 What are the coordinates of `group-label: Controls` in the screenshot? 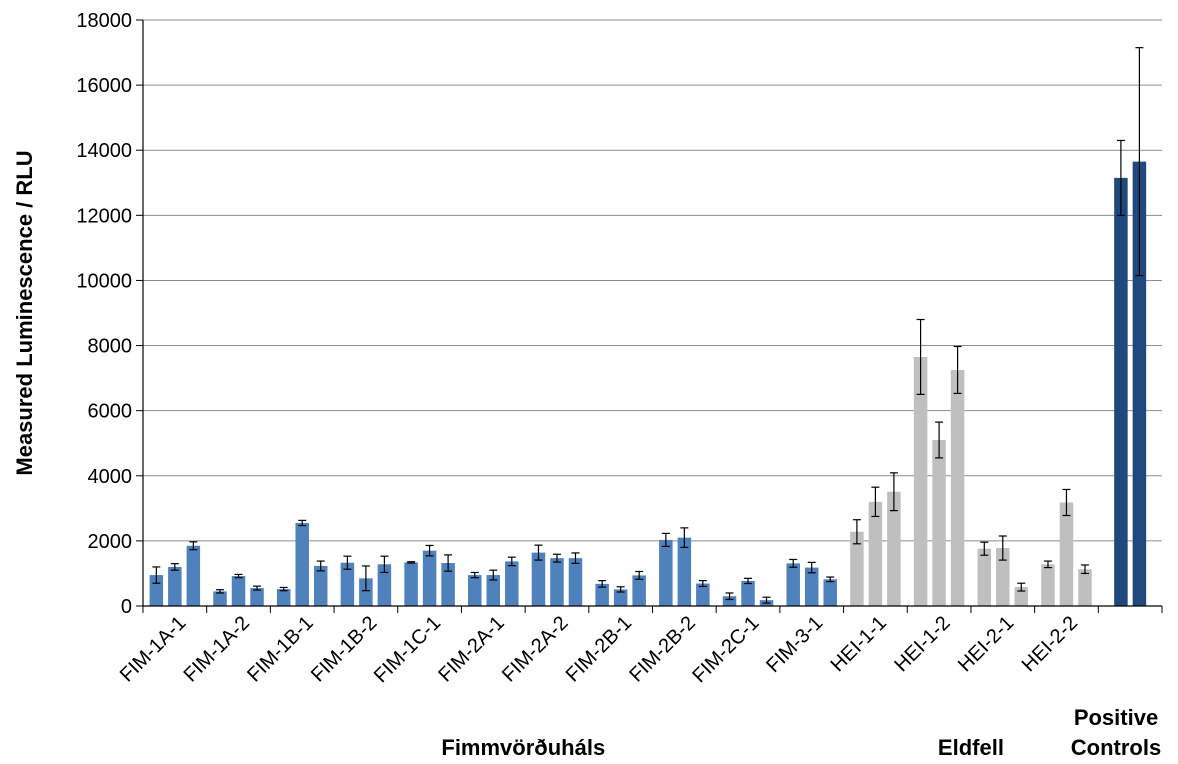 It's located at (1116, 747).